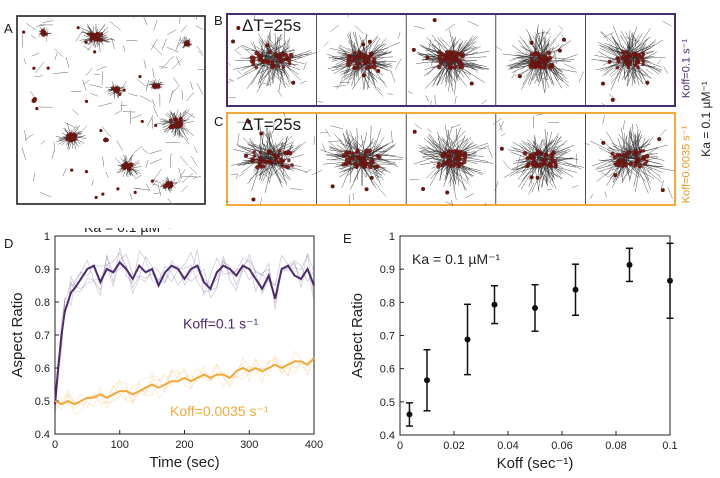 This screenshot has height=478, width=720. What do you see at coordinates (314, 445) in the screenshot?
I see `x-tick-label: 400` at bounding box center [314, 445].